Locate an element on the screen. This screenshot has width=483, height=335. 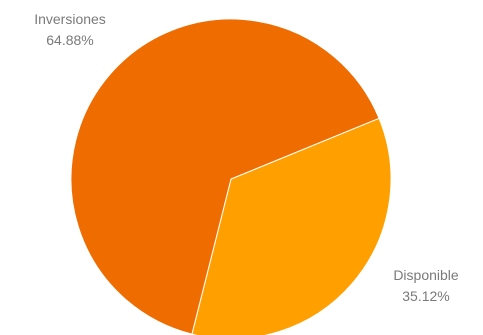
slice-label-disponible-name: Disponible is located at coordinates (426, 275).